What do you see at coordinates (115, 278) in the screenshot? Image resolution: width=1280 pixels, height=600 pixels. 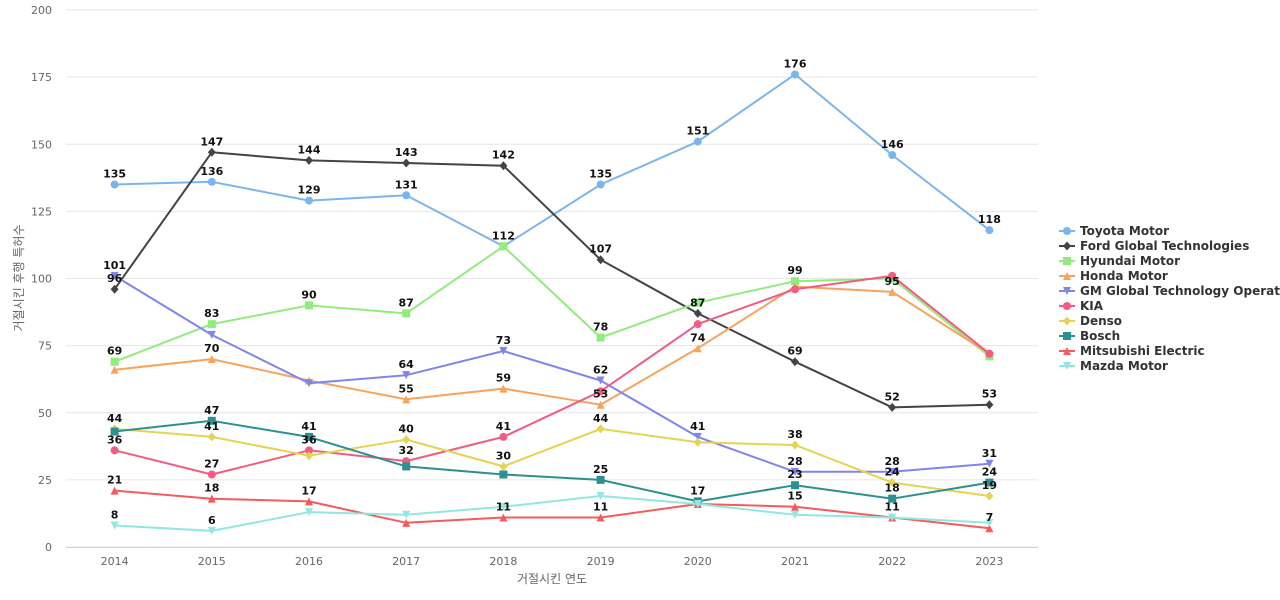 I see `data-label: 96` at bounding box center [115, 278].